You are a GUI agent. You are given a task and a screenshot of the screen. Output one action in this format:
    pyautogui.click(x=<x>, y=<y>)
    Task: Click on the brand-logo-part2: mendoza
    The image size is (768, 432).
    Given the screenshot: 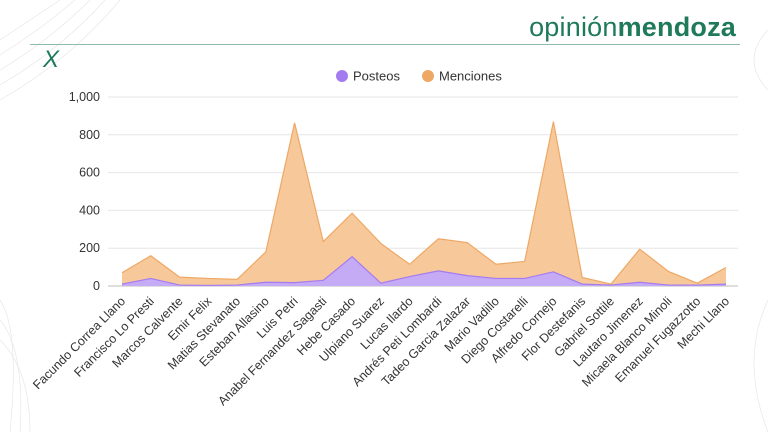 What is the action you would take?
    pyautogui.click(x=676, y=27)
    